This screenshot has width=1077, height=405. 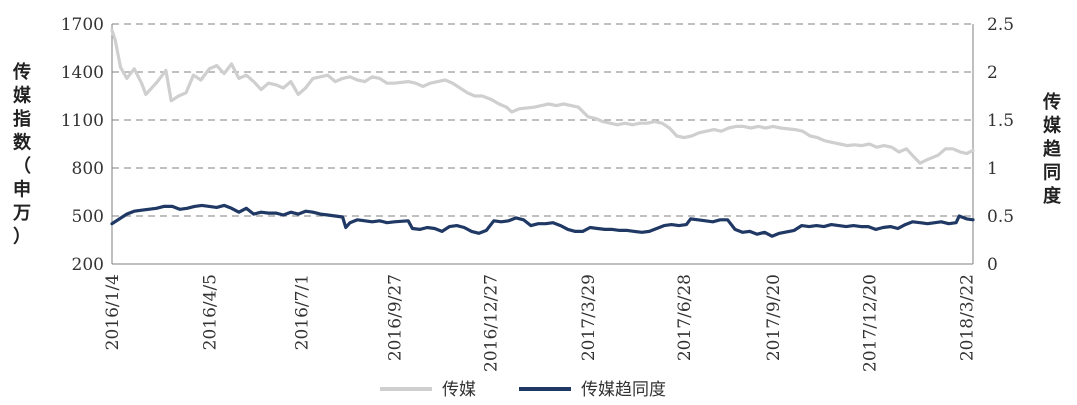 I want to click on x-tick-label: 2017/3/29, so click(x=589, y=317).